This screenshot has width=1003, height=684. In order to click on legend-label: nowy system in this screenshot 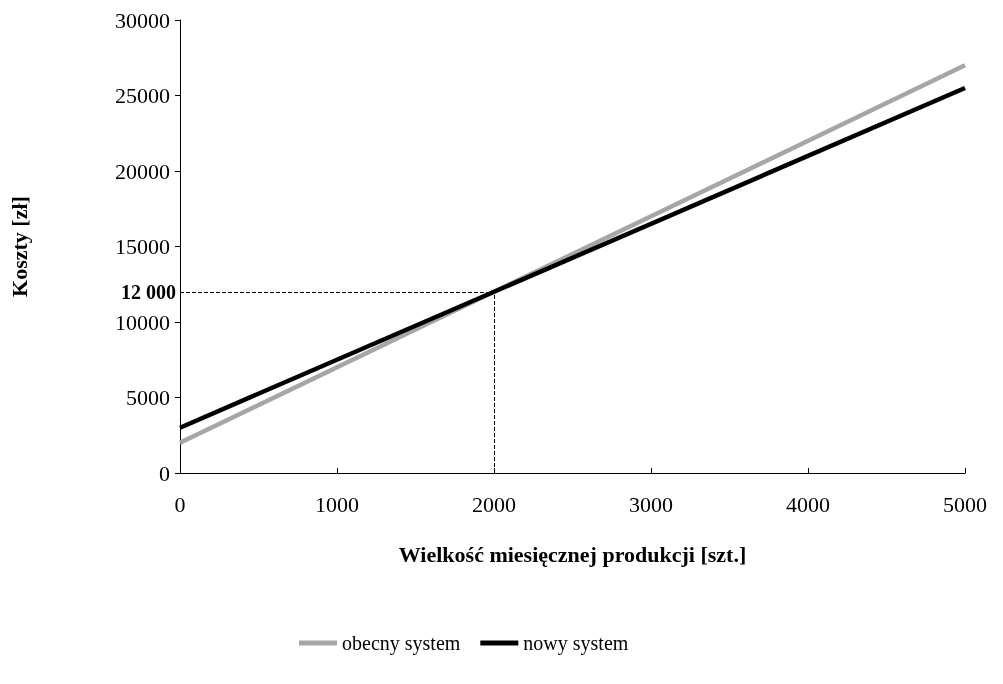, I will do `click(576, 643)`.